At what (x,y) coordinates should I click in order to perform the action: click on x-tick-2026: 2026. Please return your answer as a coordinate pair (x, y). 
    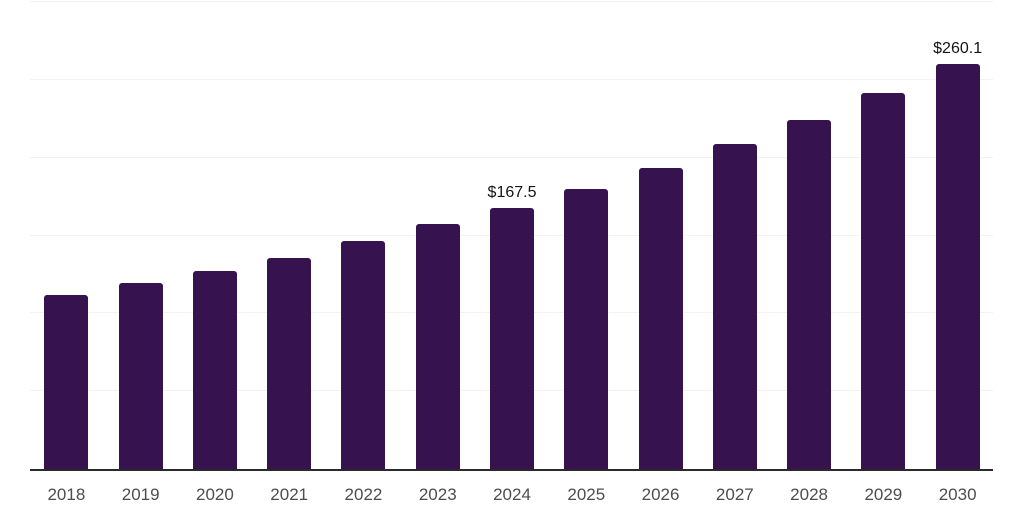
    Looking at the image, I should click on (660, 494).